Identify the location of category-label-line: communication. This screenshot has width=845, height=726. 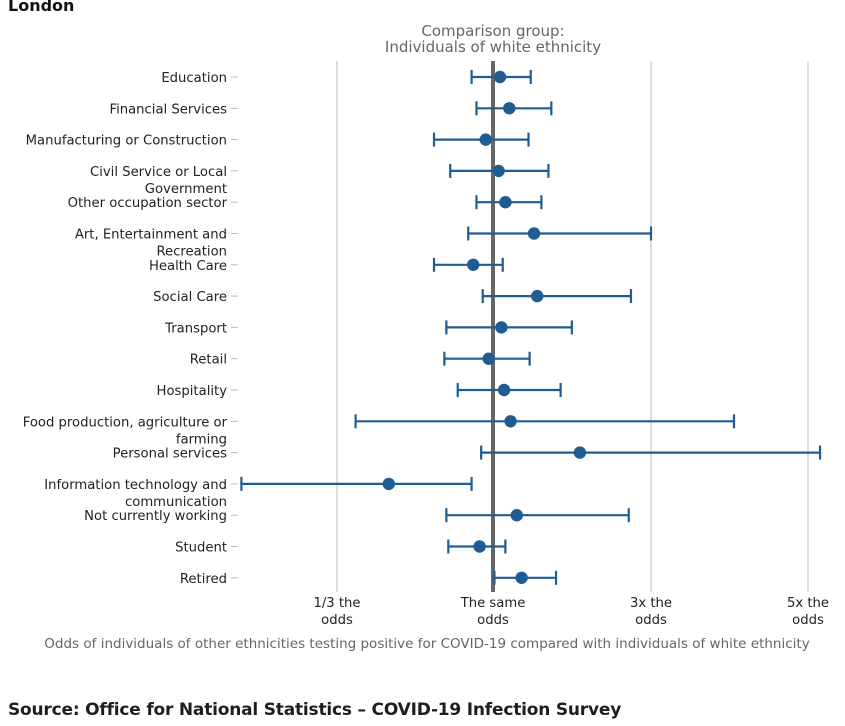
(176, 502).